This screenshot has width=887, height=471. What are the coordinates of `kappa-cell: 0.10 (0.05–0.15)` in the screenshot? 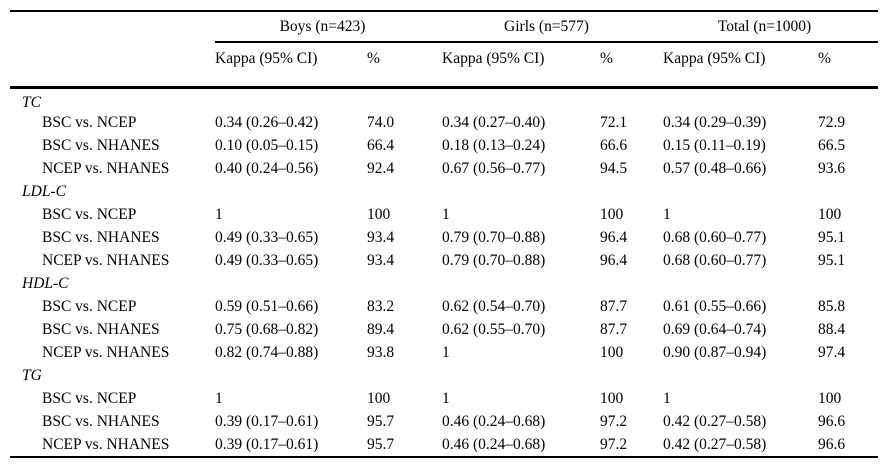 It's located at (267, 145).